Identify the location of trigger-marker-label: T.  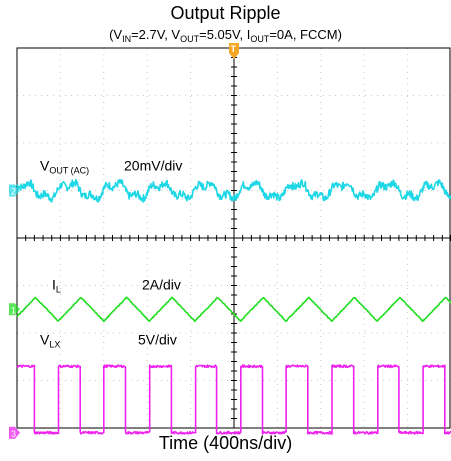
(234, 49).